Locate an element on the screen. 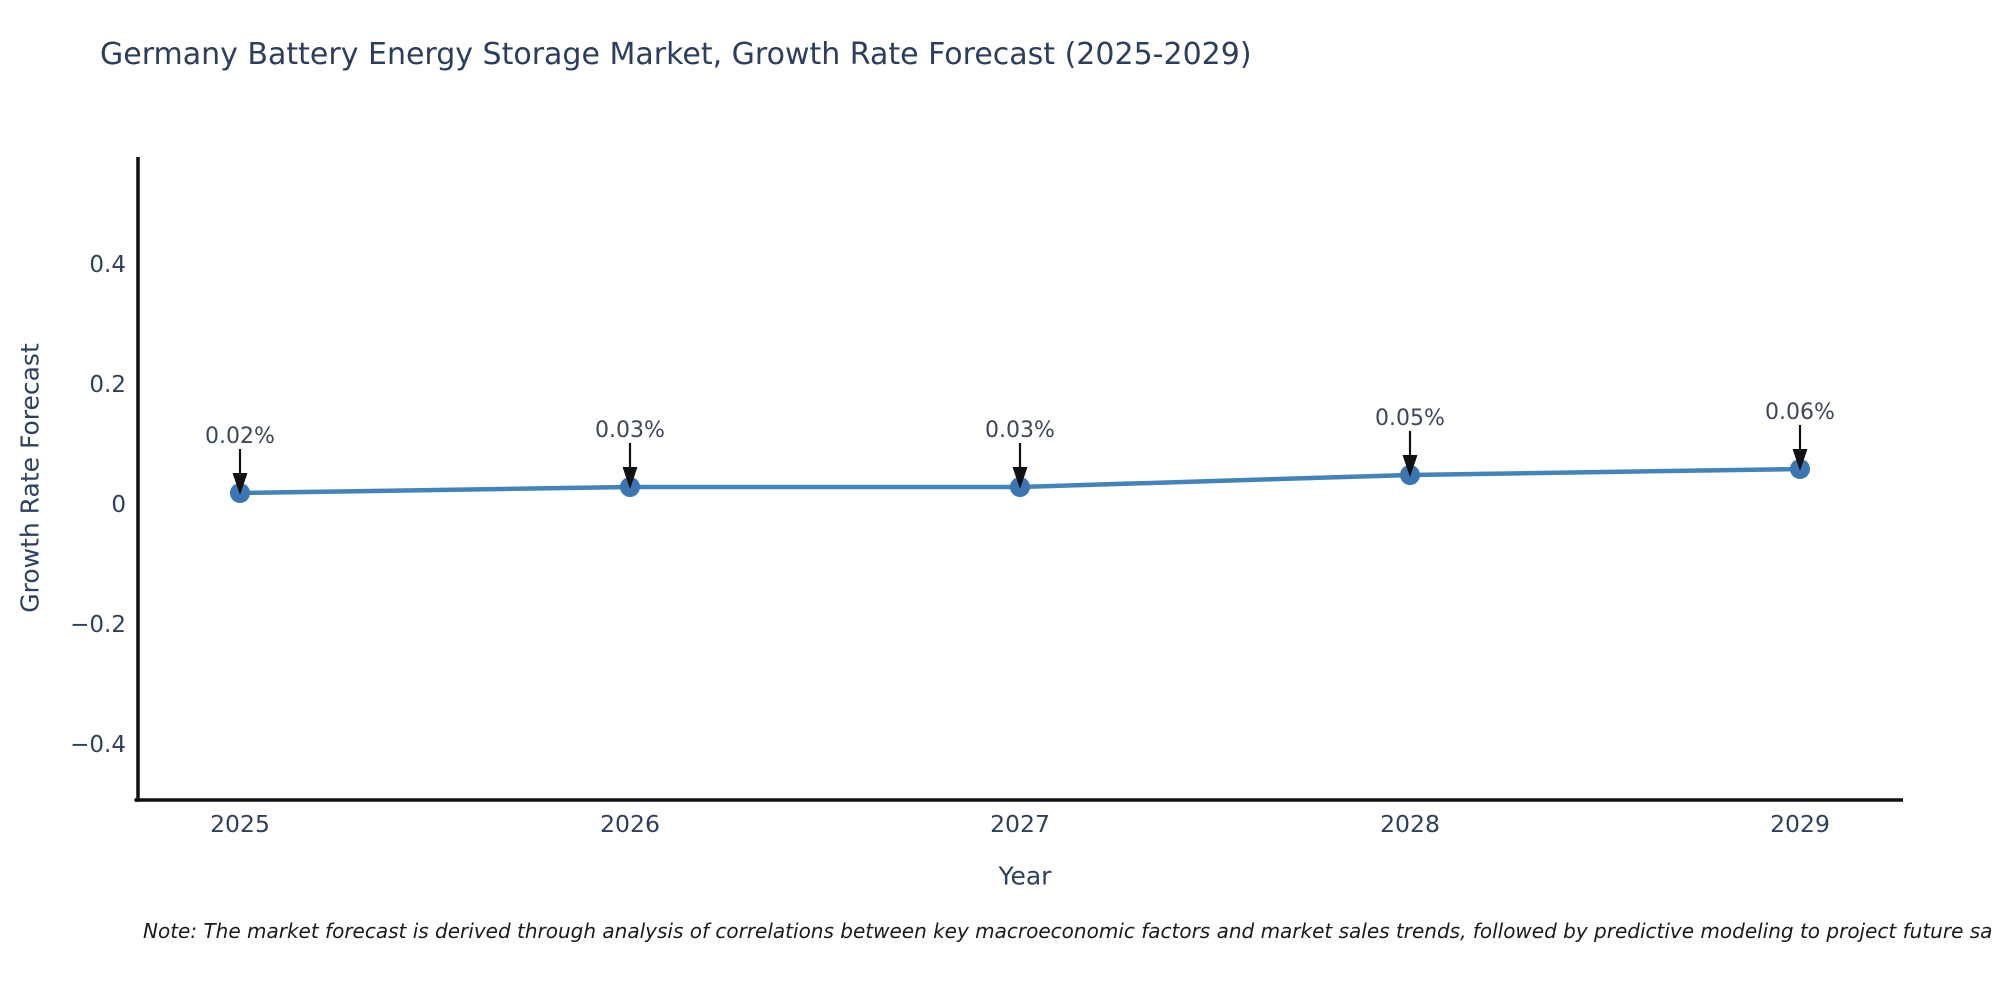  y-tick-label: 0.4 is located at coordinates (107, 265).